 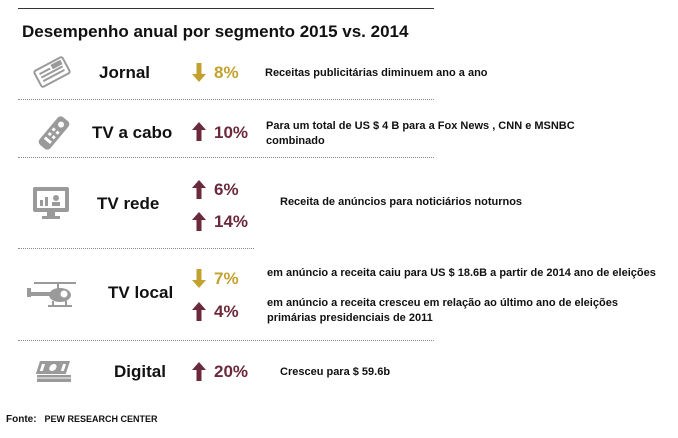 What do you see at coordinates (141, 292) in the screenshot?
I see `segment-label-tv-local: TV local` at bounding box center [141, 292].